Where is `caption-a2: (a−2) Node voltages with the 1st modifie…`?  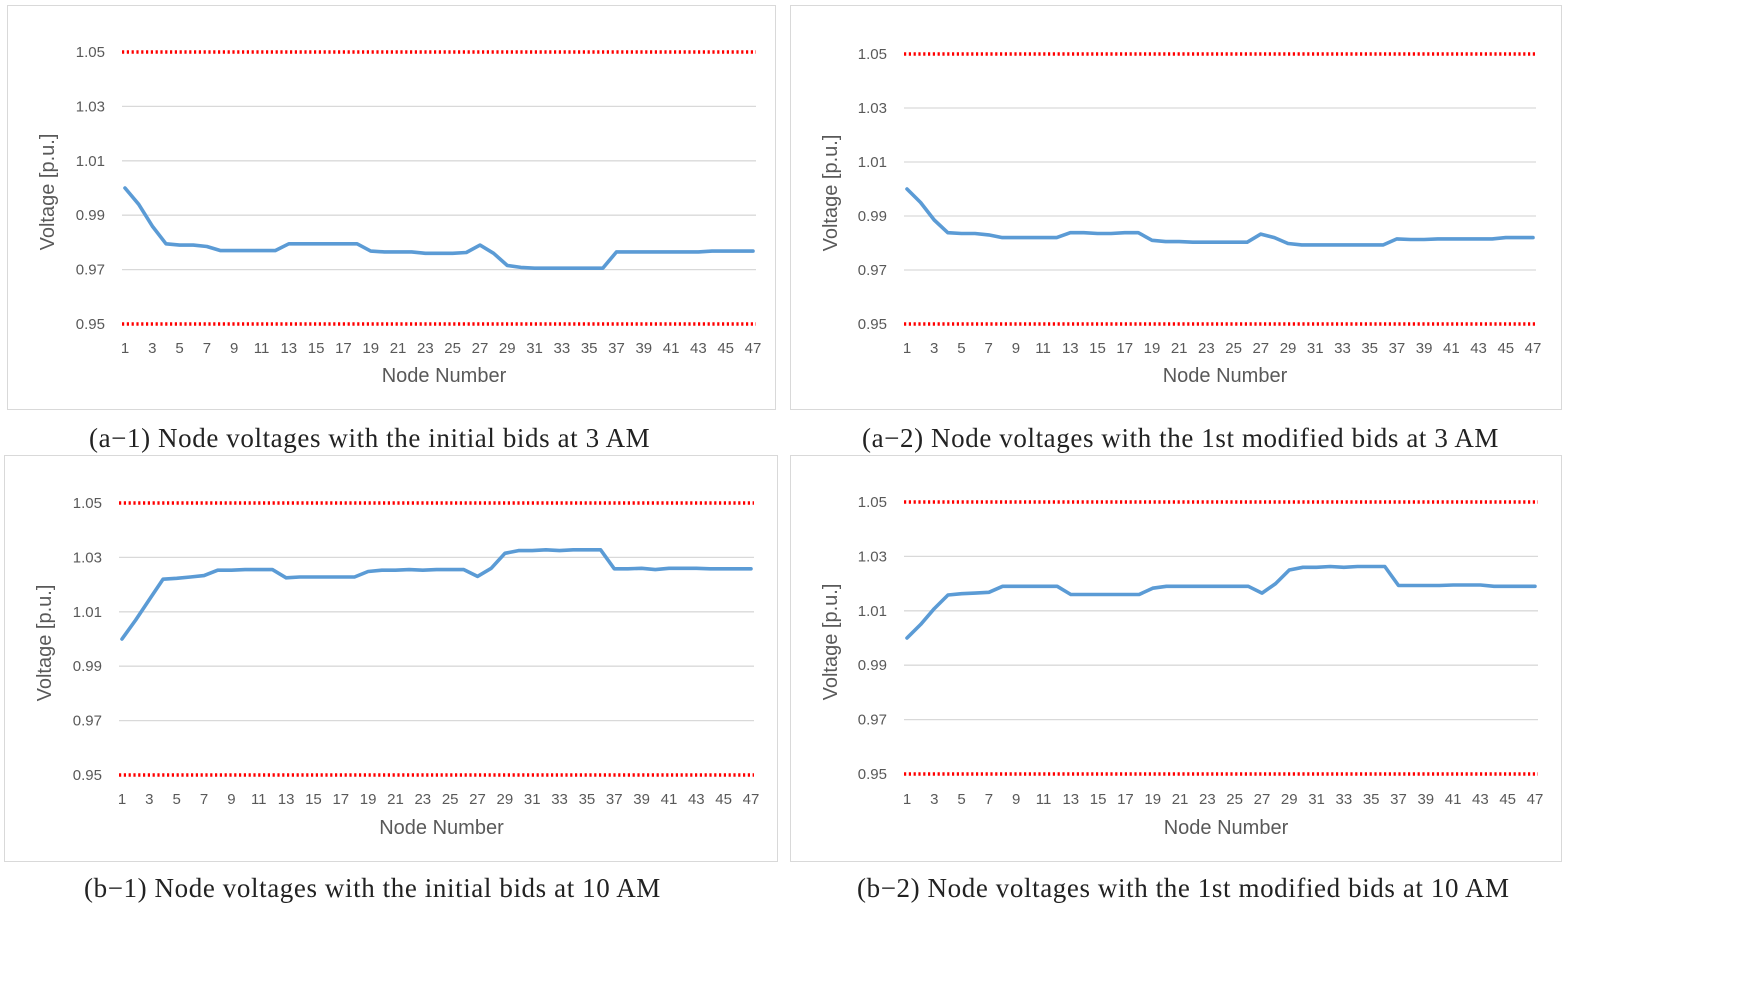 caption-a2: (a−2) Node voltages with the 1st modifie… is located at coordinates (1181, 438).